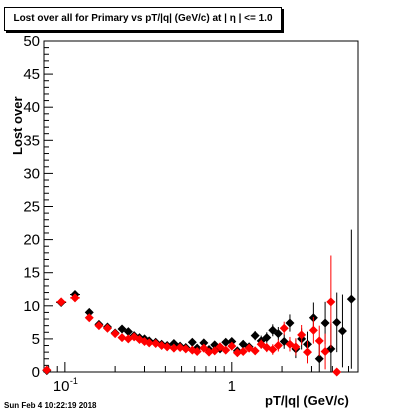 The height and width of the screenshot is (414, 400). What do you see at coordinates (31, 140) in the screenshot?
I see `y-tick-label: 35` at bounding box center [31, 140].